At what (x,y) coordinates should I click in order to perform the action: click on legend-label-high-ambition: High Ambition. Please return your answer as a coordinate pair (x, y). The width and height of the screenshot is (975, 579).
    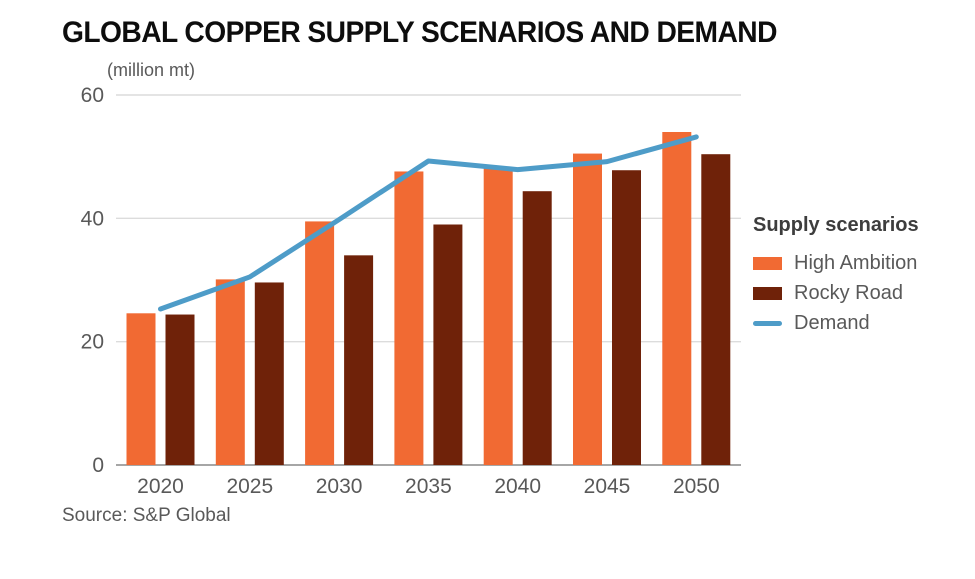
    Looking at the image, I should click on (856, 262).